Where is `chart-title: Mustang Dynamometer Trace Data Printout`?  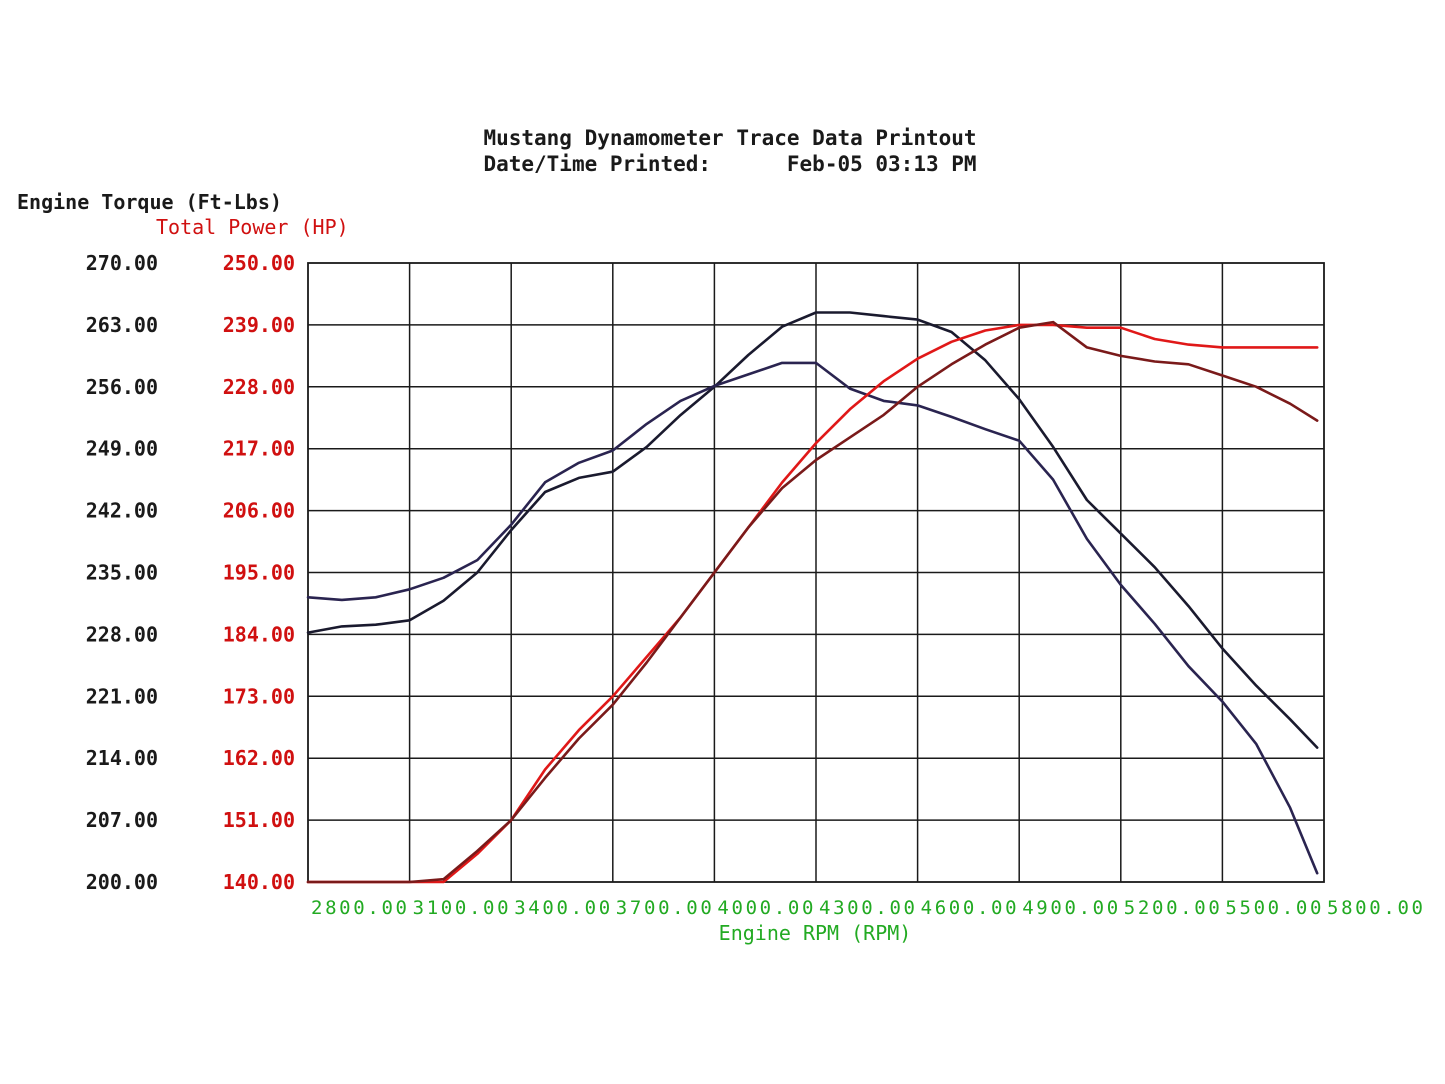
chart-title: Mustang Dynamometer Trace Data Printout is located at coordinates (730, 138).